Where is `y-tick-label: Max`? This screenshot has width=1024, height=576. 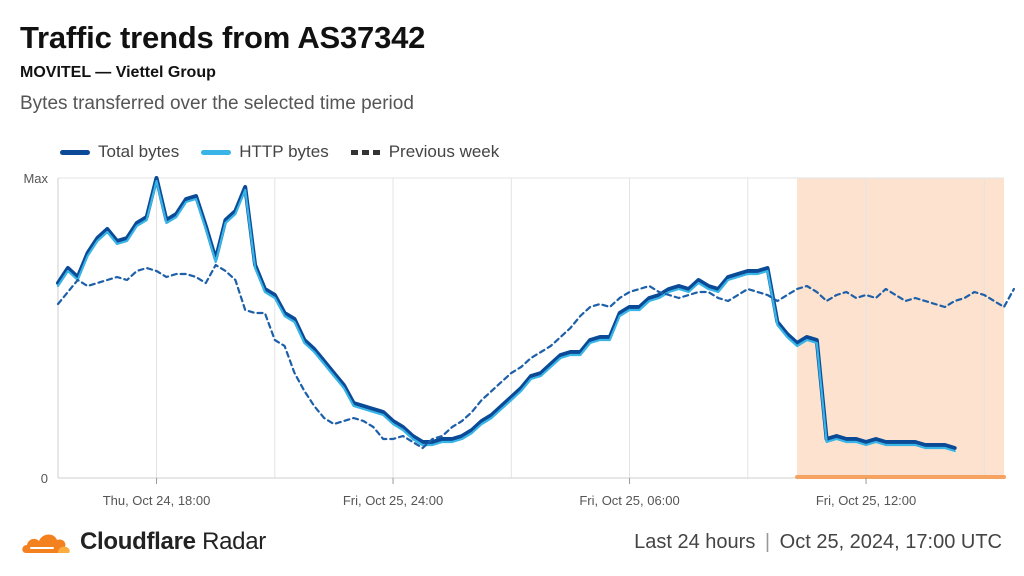
y-tick-label: Max is located at coordinates (35, 178).